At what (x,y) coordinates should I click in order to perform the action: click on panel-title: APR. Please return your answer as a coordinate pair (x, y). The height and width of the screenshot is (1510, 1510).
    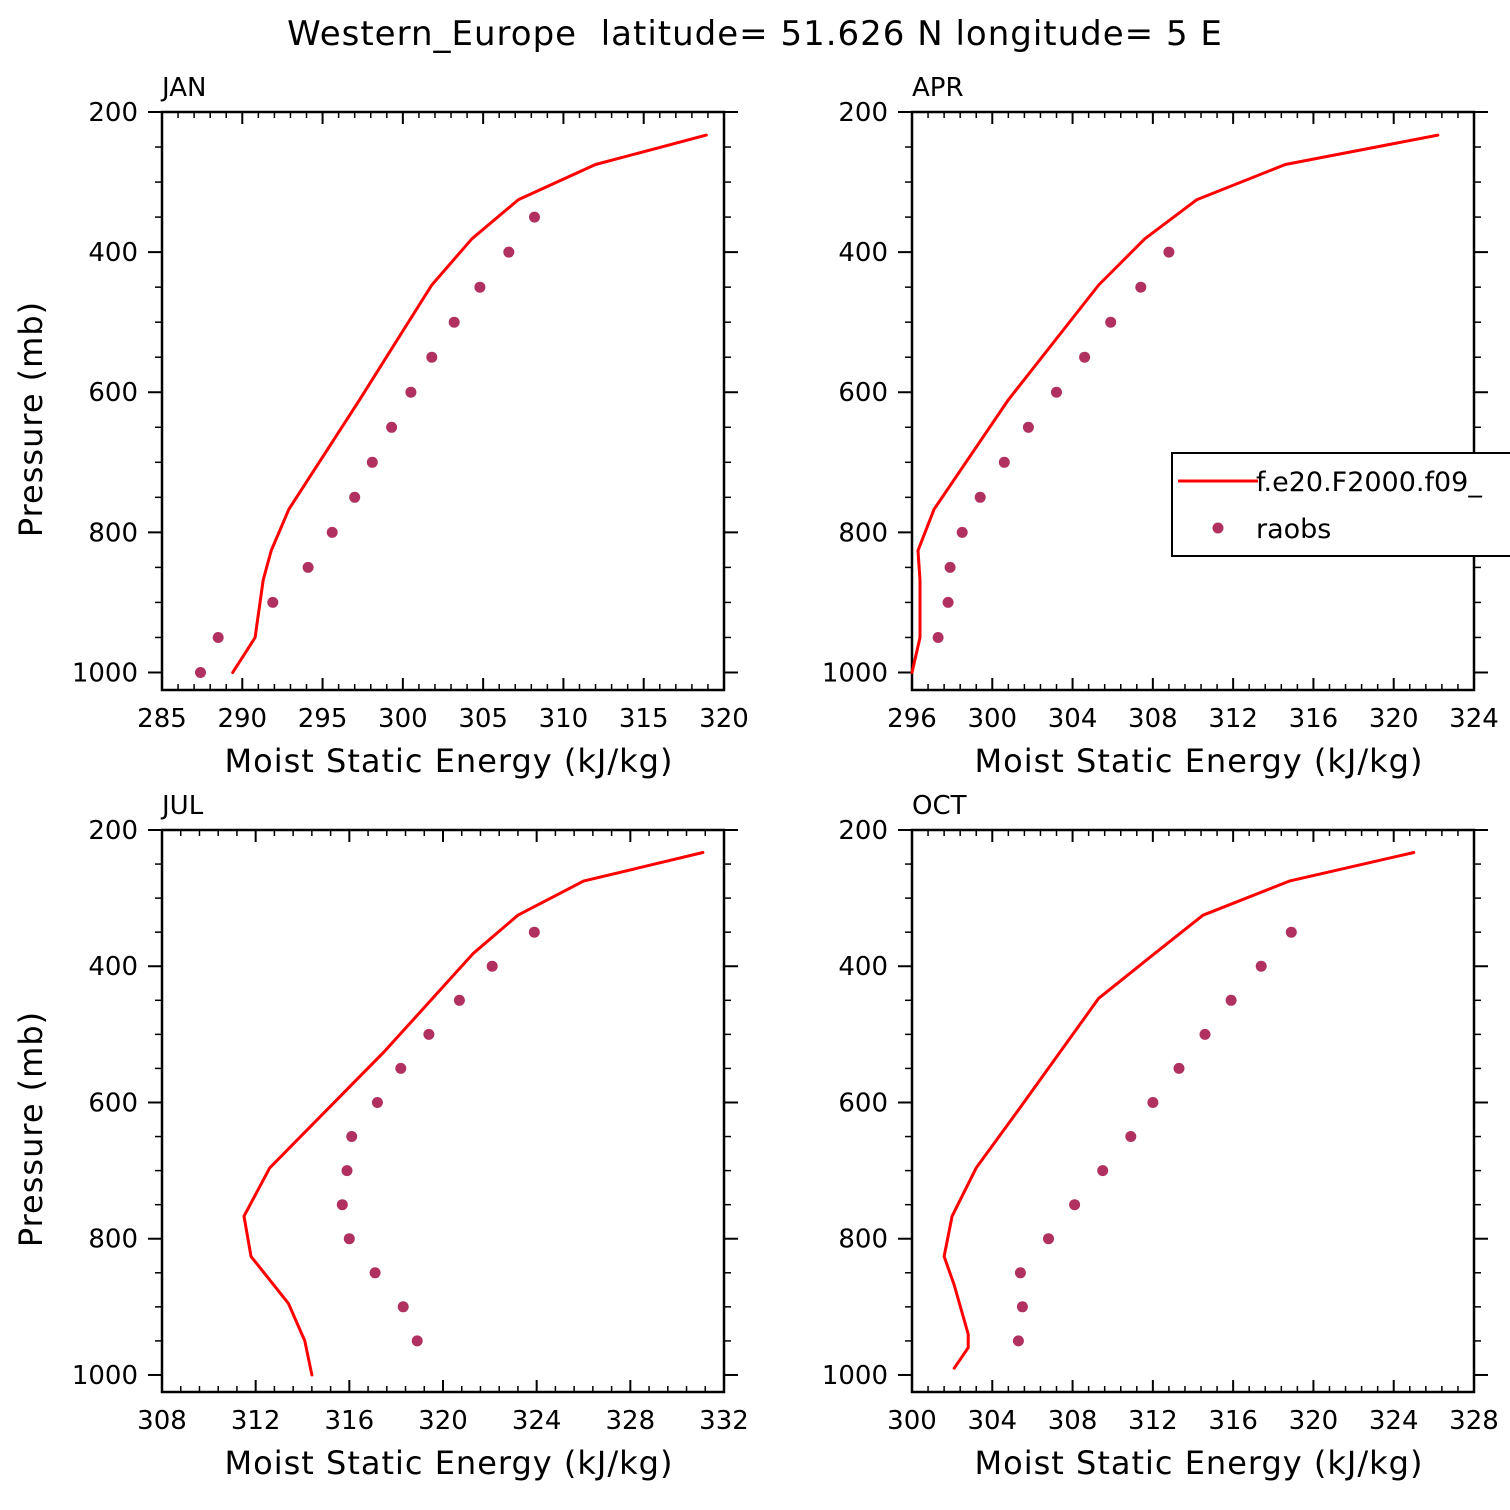
    Looking at the image, I should click on (938, 88).